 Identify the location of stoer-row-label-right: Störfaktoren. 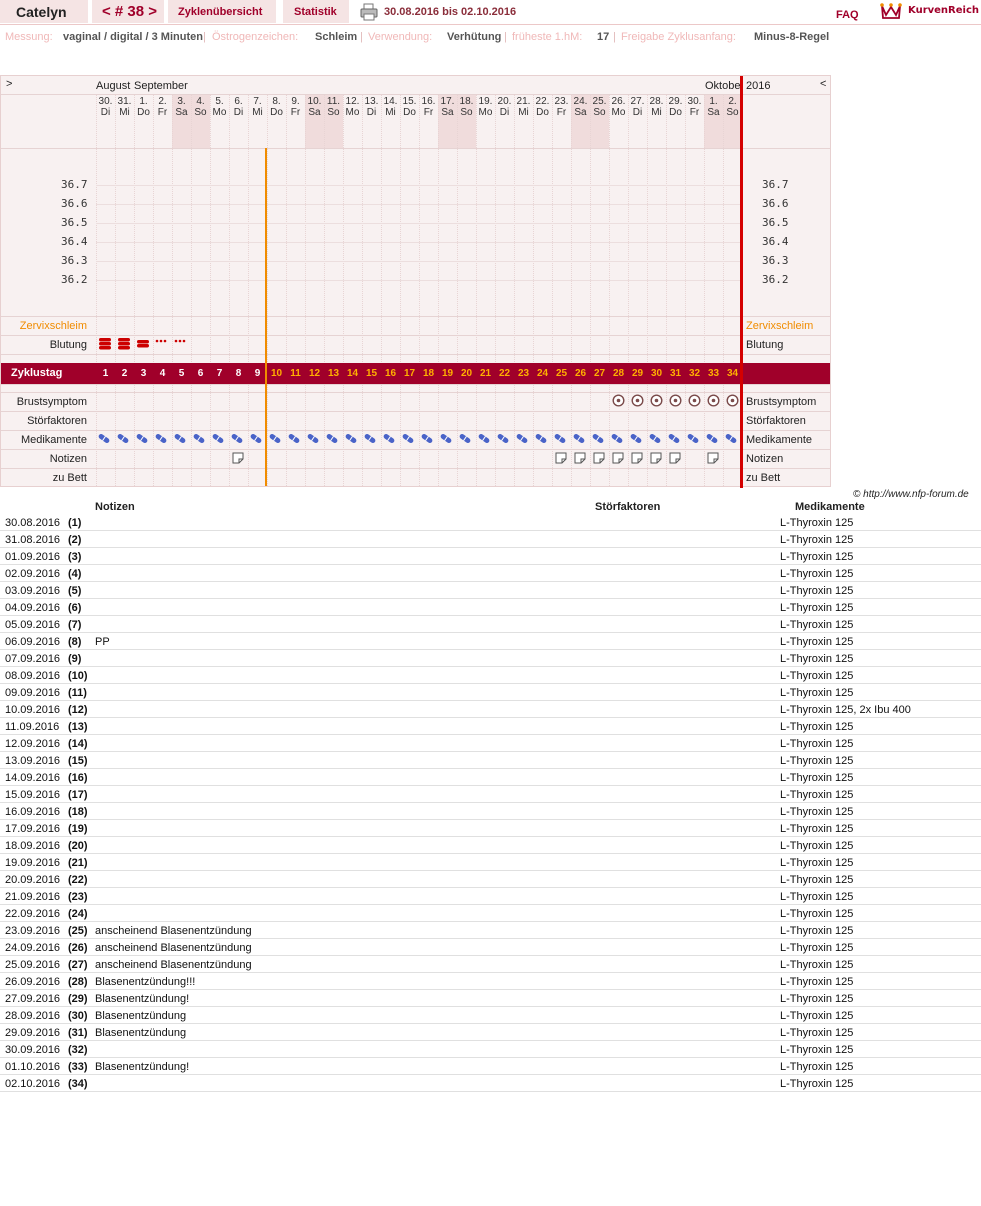
(776, 421).